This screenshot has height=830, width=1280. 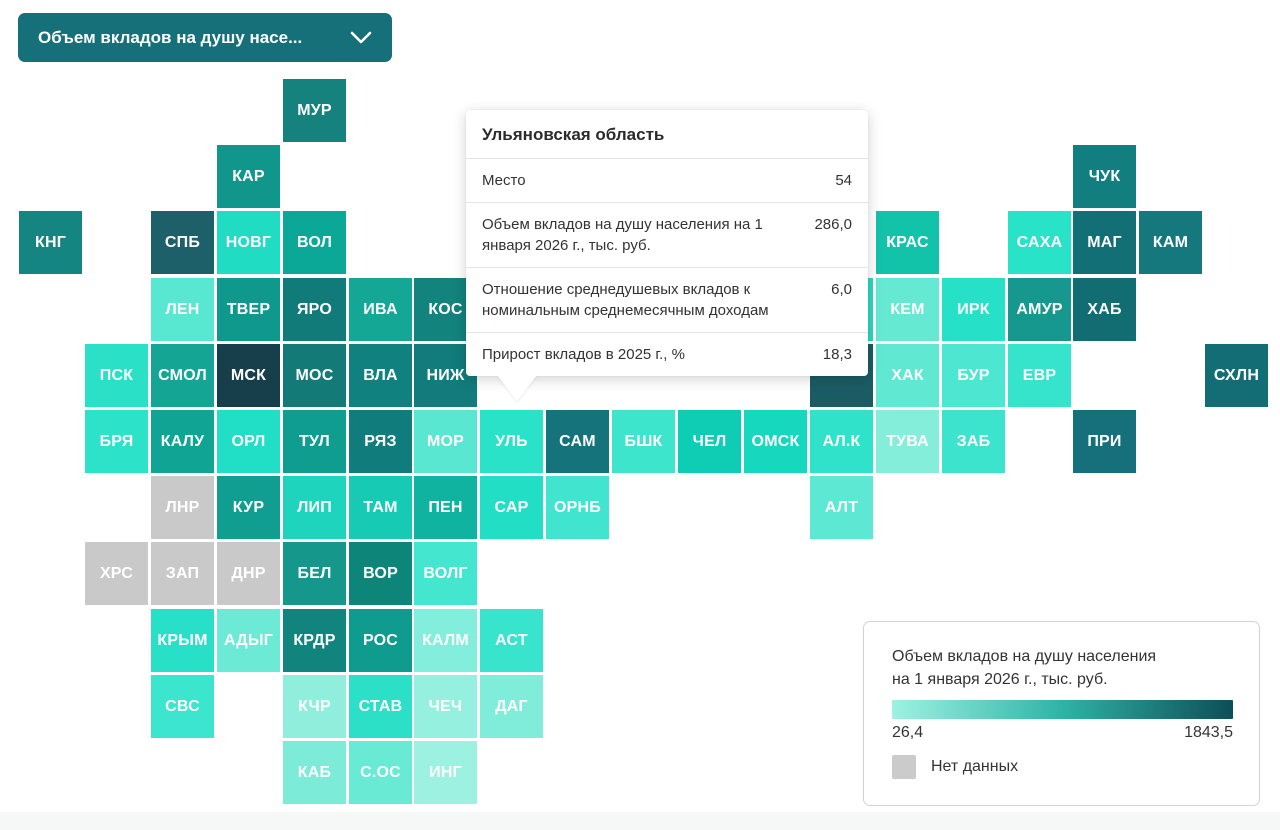 I want to click on region-tile: САР, so click(x=511, y=507).